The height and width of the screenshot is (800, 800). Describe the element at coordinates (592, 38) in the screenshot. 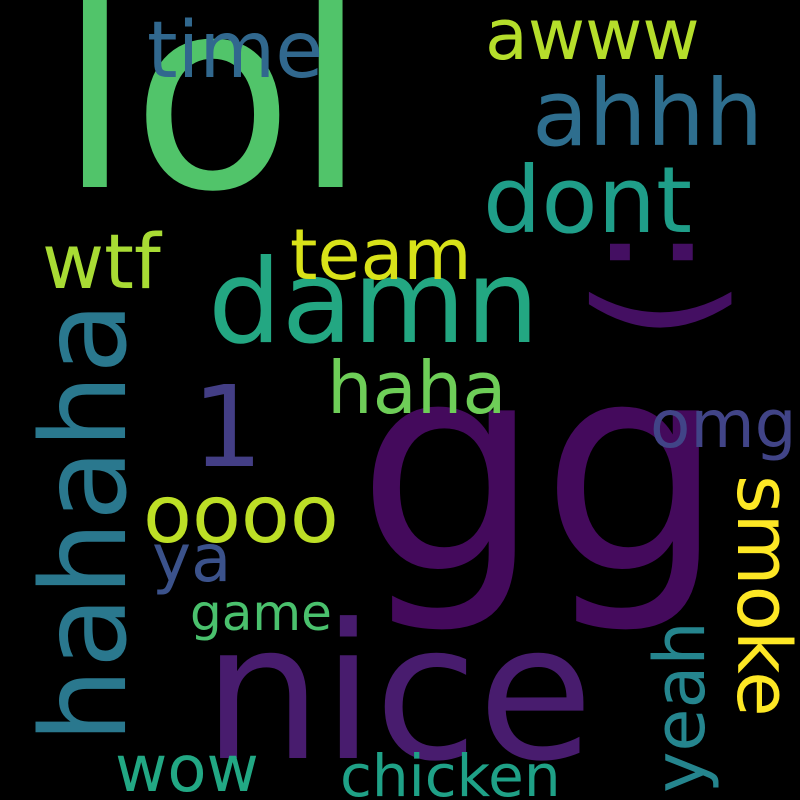

I see `word-awww: awww` at that location.